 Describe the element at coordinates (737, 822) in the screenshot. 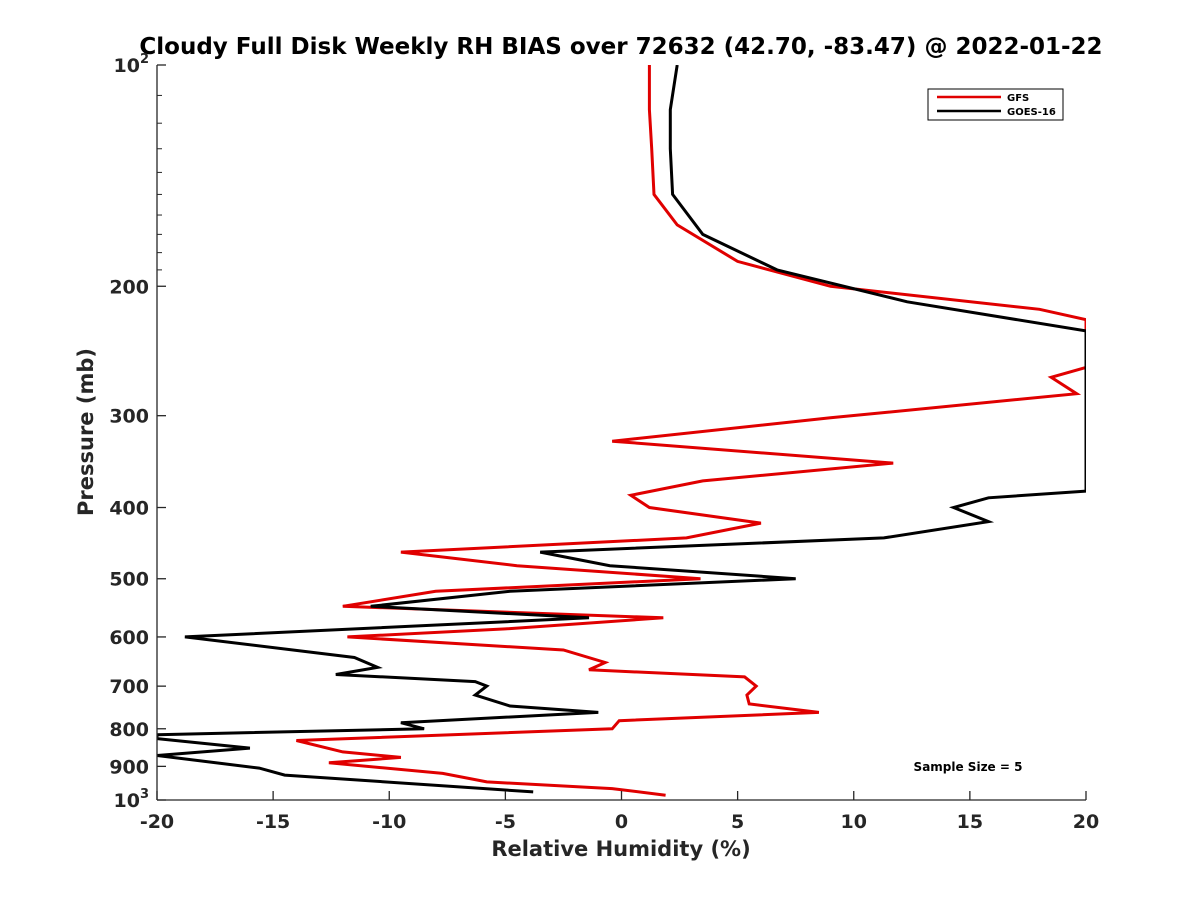

I see `x-tick-label: 5` at that location.